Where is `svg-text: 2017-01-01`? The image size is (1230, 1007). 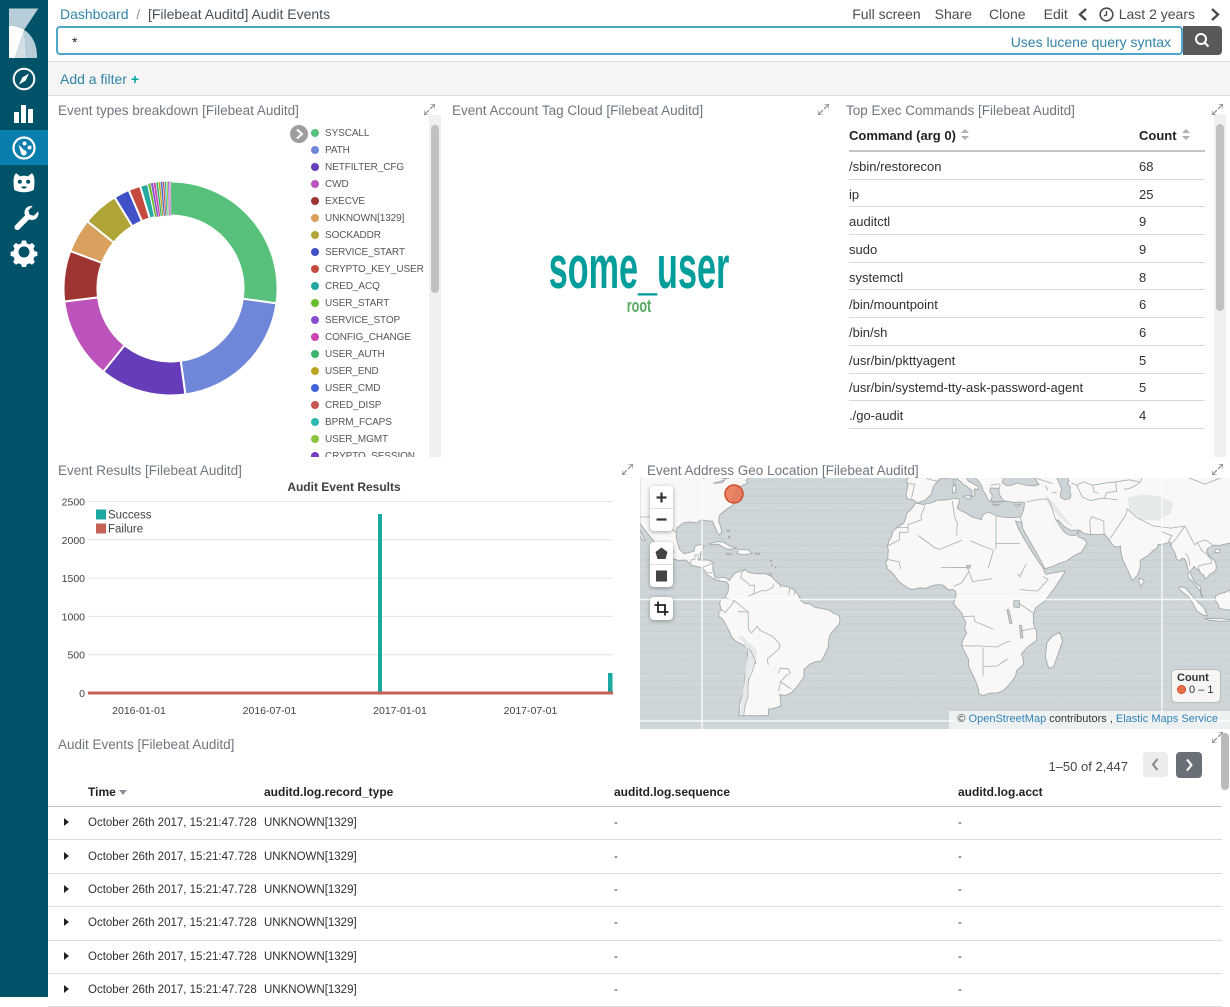 svg-text: 2017-01-01 is located at coordinates (400, 711).